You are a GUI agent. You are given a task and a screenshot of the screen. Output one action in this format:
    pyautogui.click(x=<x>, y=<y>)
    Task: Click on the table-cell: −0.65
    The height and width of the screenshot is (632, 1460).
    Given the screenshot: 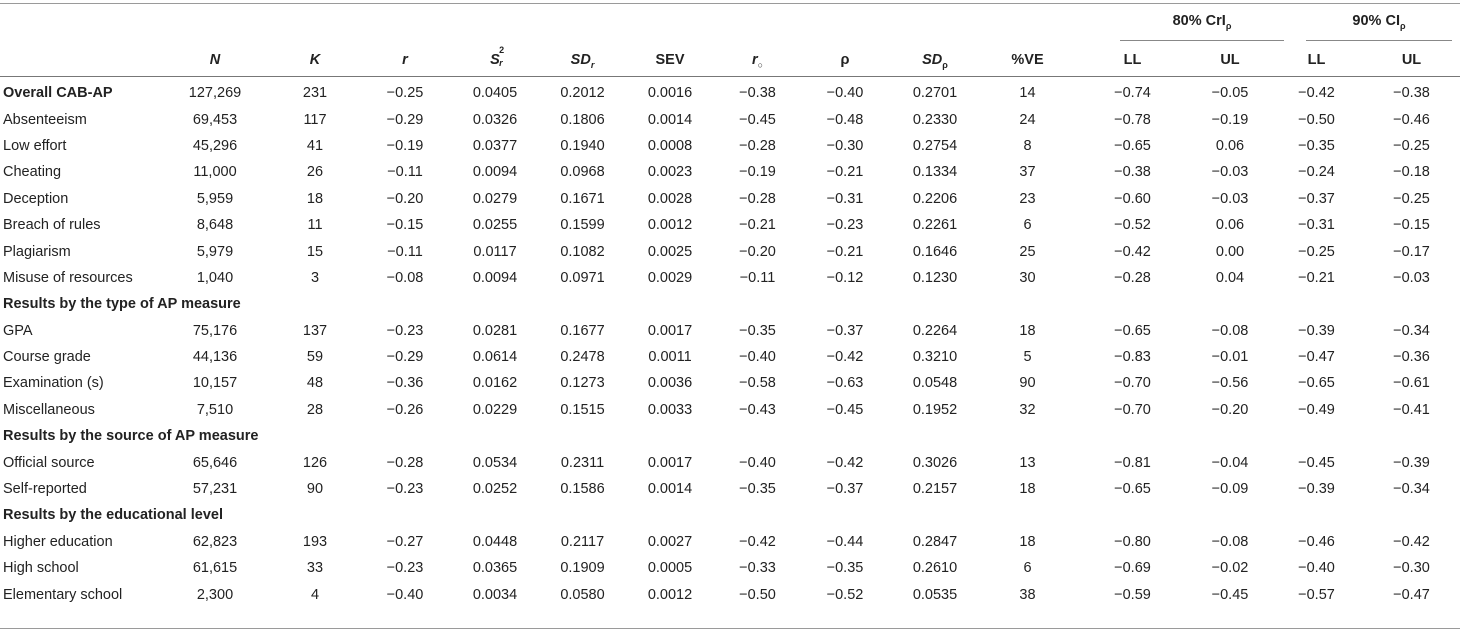 What is the action you would take?
    pyautogui.click(x=1316, y=383)
    